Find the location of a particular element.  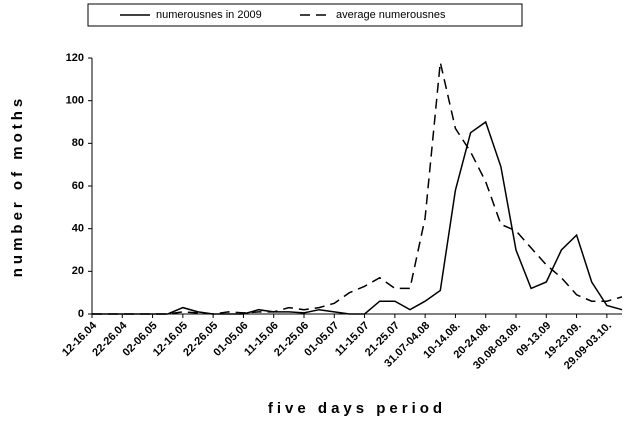

y-tick-label: 20 is located at coordinates (78, 271).